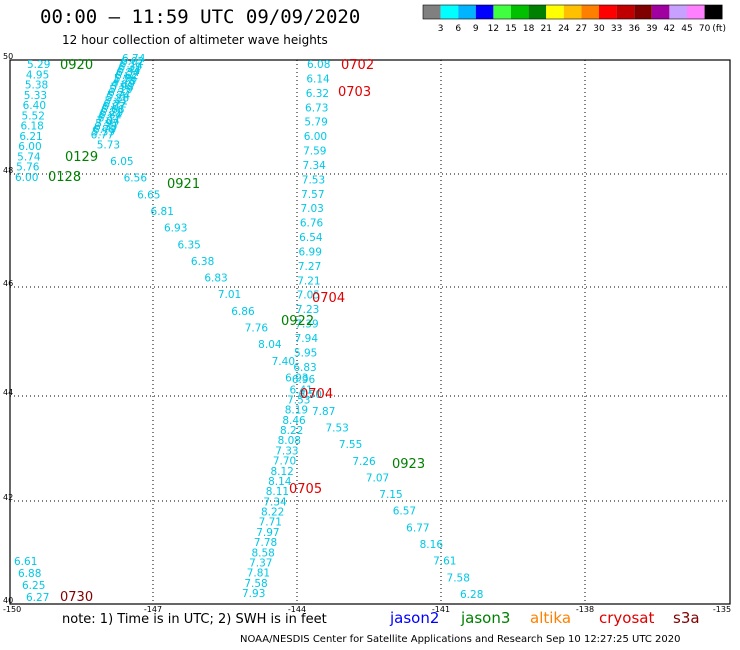  What do you see at coordinates (33, 586) in the screenshot?
I see `swh-value: 6.25` at bounding box center [33, 586].